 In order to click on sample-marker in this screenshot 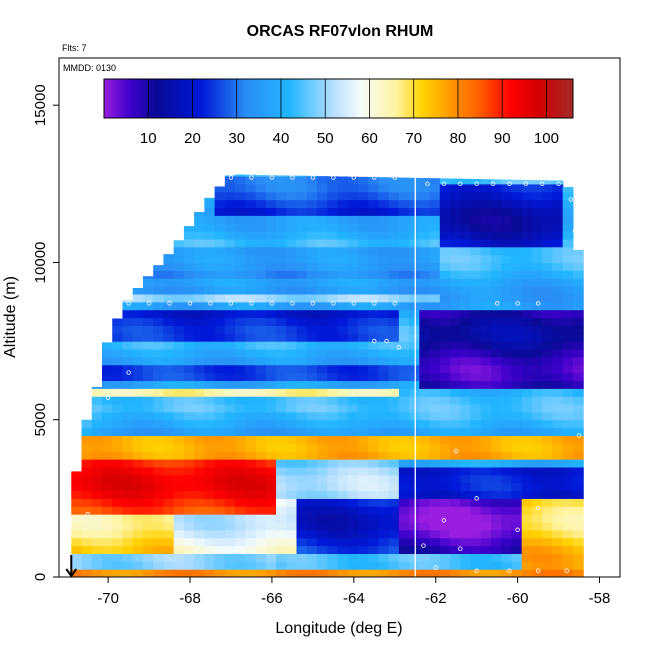, I will do `click(538, 507)`.